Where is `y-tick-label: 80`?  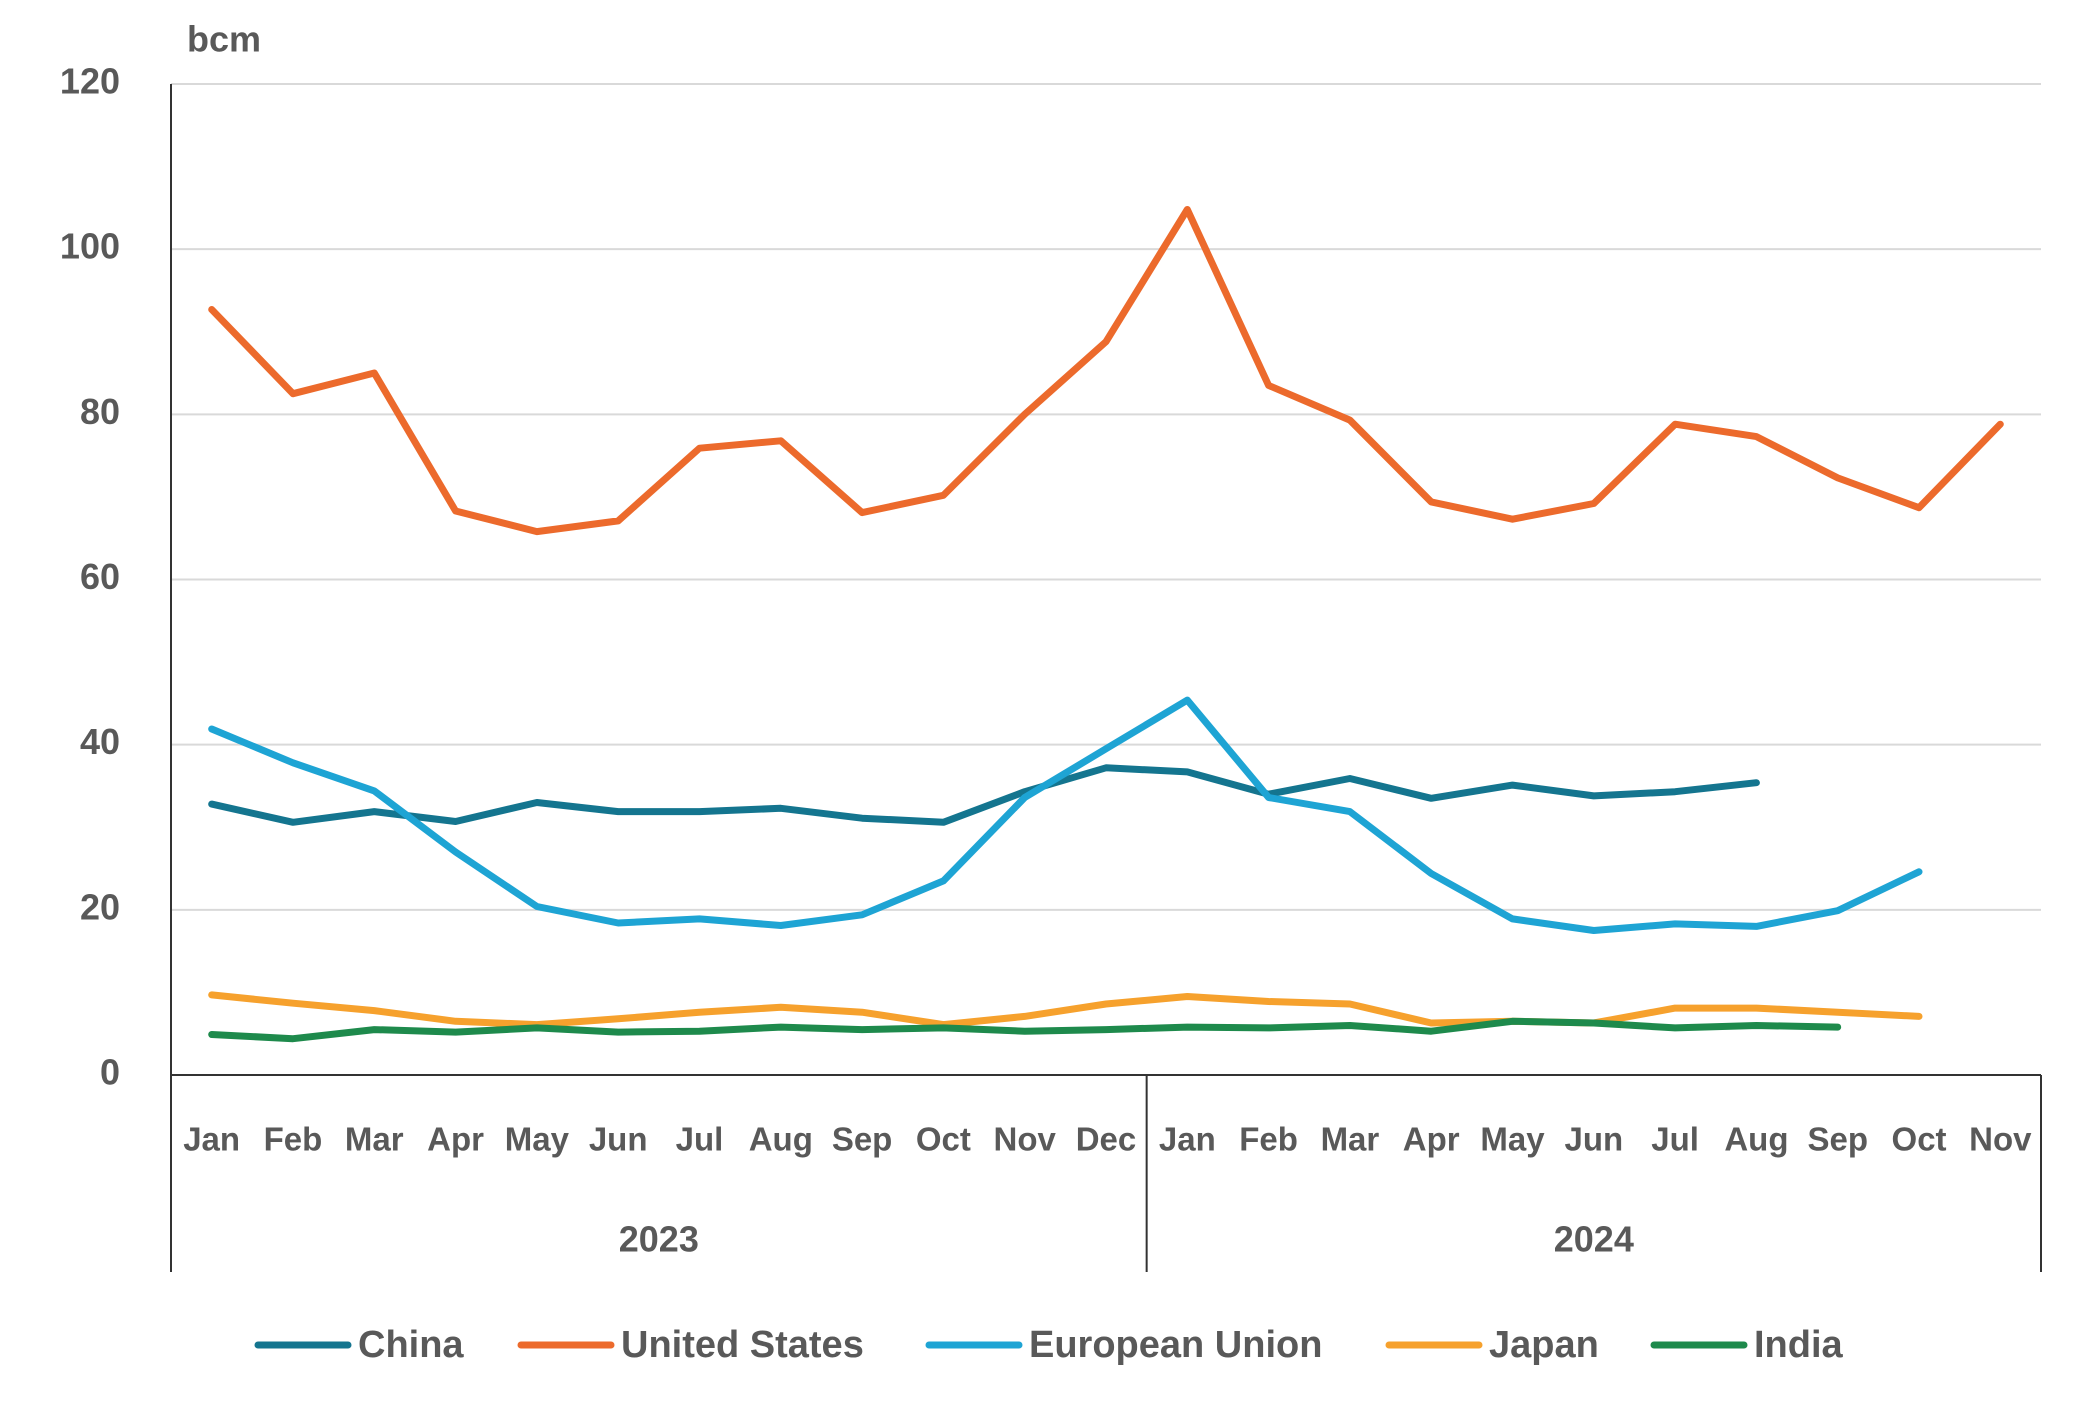 y-tick-label: 80 is located at coordinates (100, 411).